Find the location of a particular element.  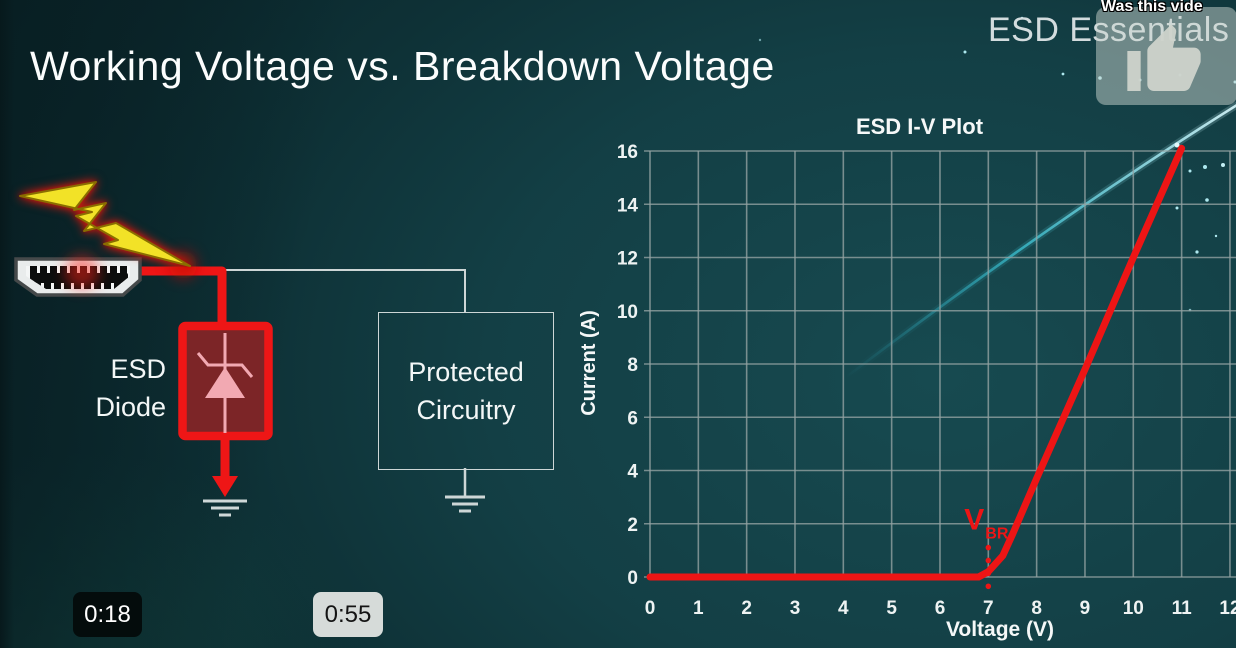

protected-circuitry-box: Protected Circuitry is located at coordinates (466, 391).